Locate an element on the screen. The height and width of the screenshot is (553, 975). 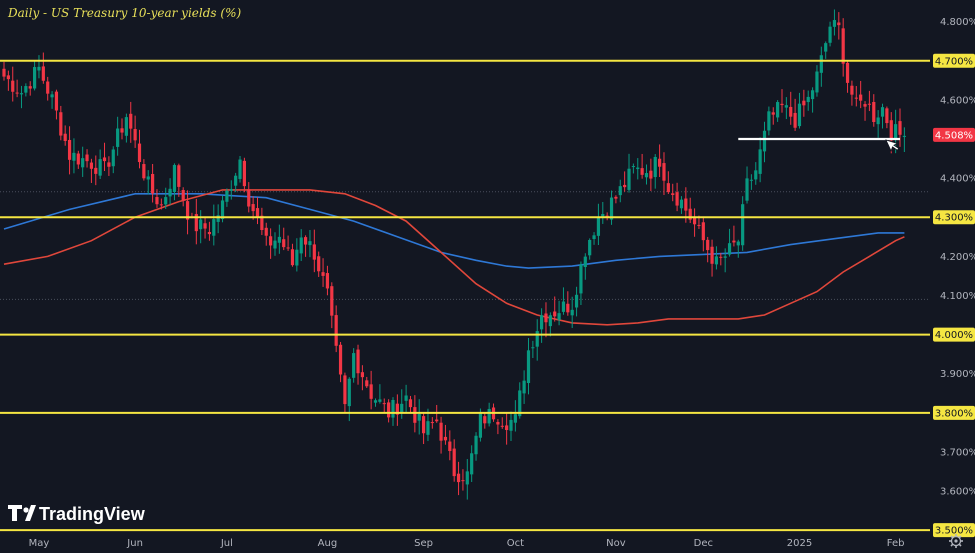
y-tick-label-2: 4.400% is located at coordinates (957, 179).